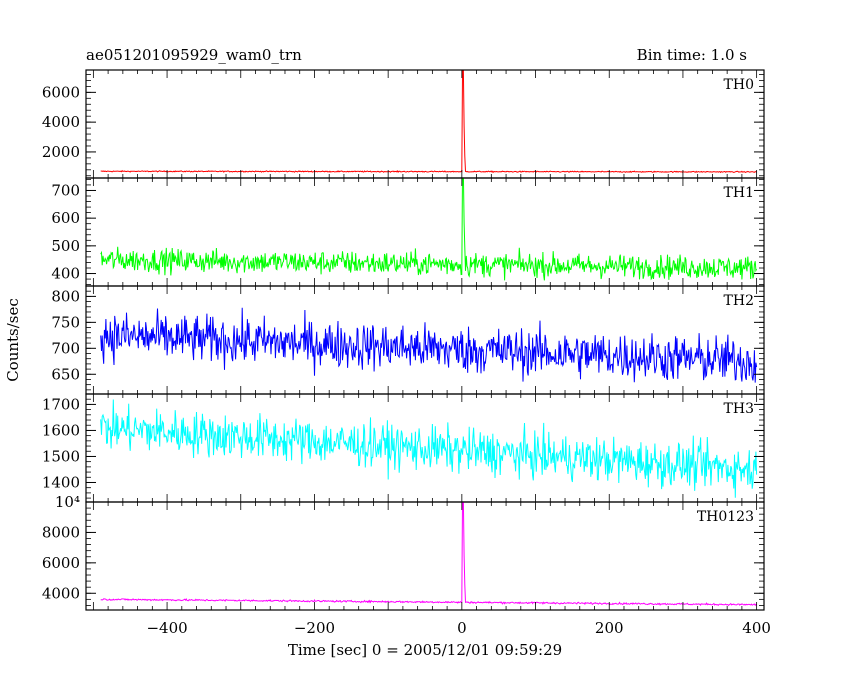 The image size is (850, 680). What do you see at coordinates (739, 409) in the screenshot?
I see `panel-label-th3: TH3` at bounding box center [739, 409].